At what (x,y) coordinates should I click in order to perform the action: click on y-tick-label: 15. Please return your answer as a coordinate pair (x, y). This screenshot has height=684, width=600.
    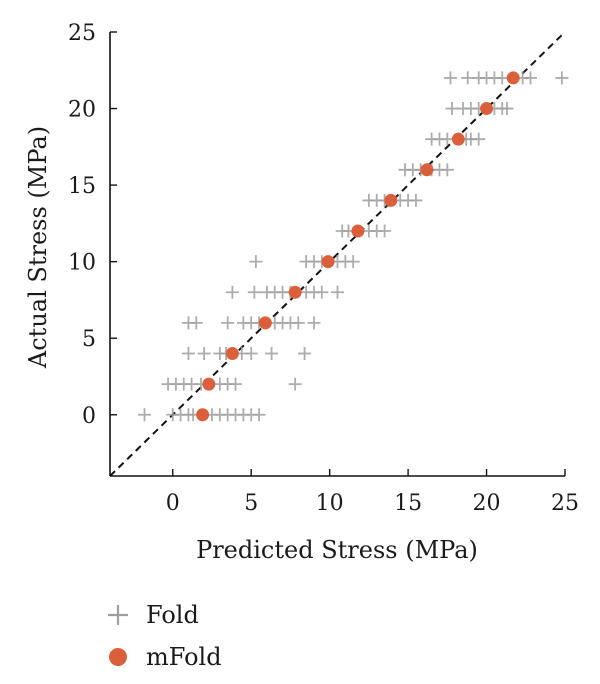
    Looking at the image, I should click on (82, 186).